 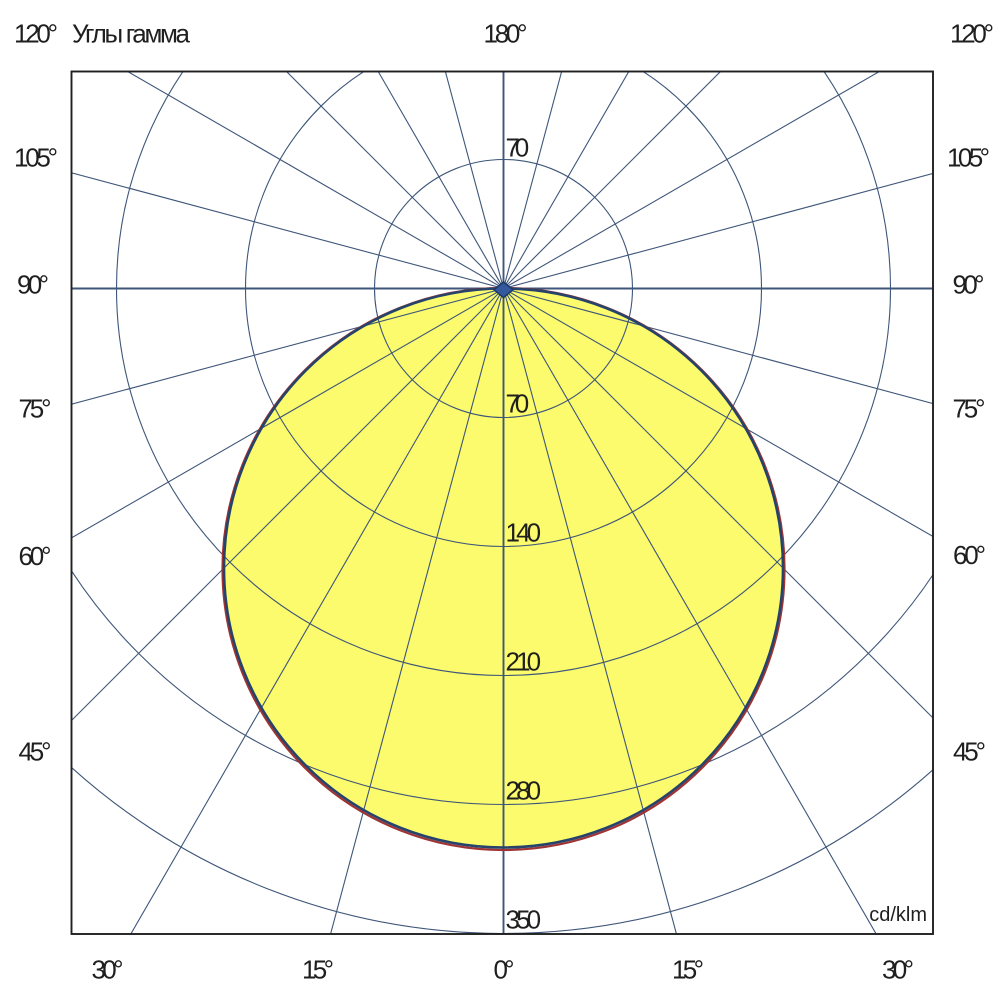 I want to click on svg-text: 0°, so click(x=504, y=970).